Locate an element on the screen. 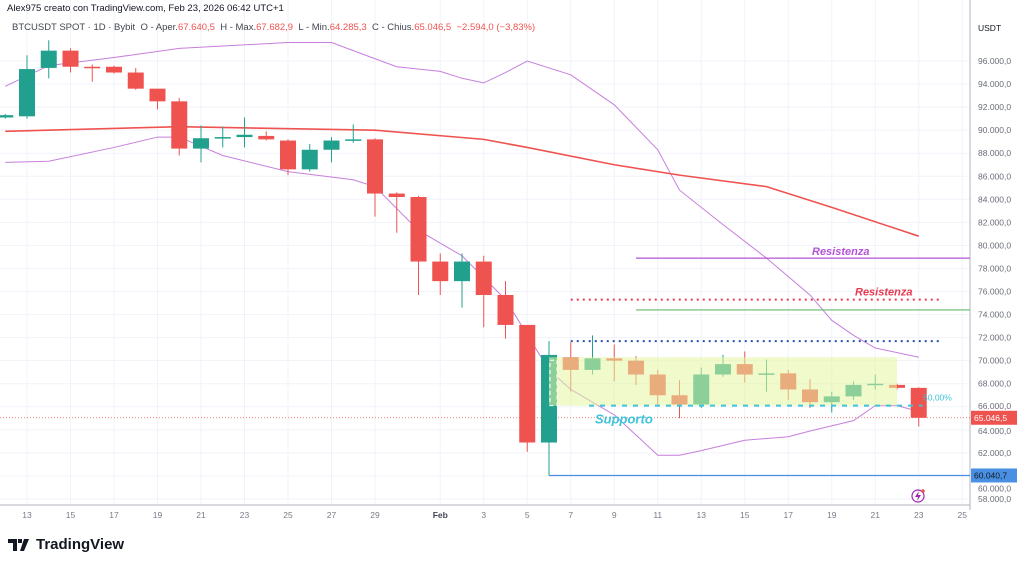 This screenshot has height=564, width=1024. y-tick-label: 82.000,0 is located at coordinates (994, 222).